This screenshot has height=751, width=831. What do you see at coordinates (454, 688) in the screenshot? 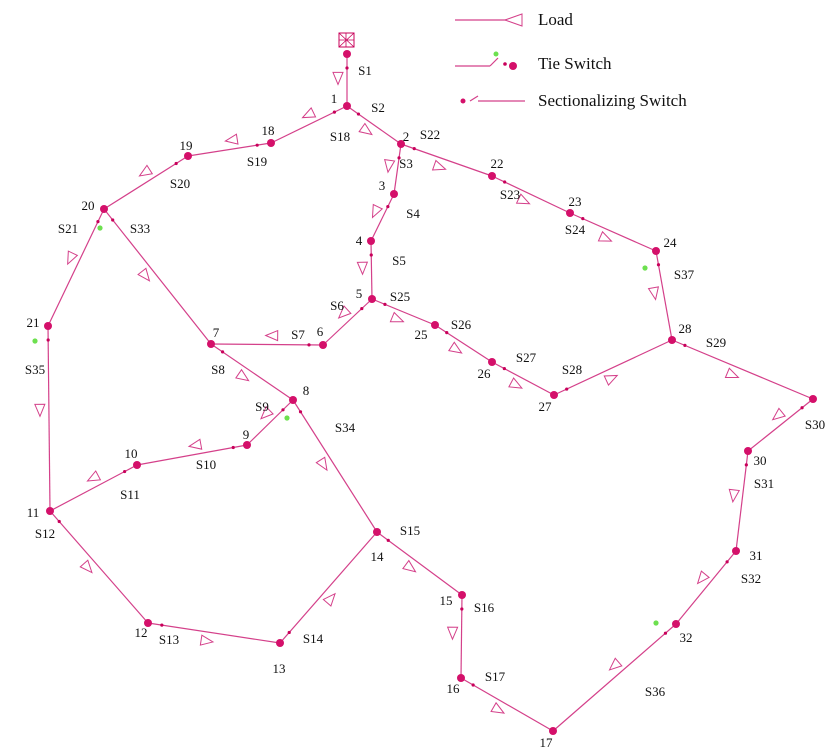
I see `node-label: 16` at bounding box center [454, 688].